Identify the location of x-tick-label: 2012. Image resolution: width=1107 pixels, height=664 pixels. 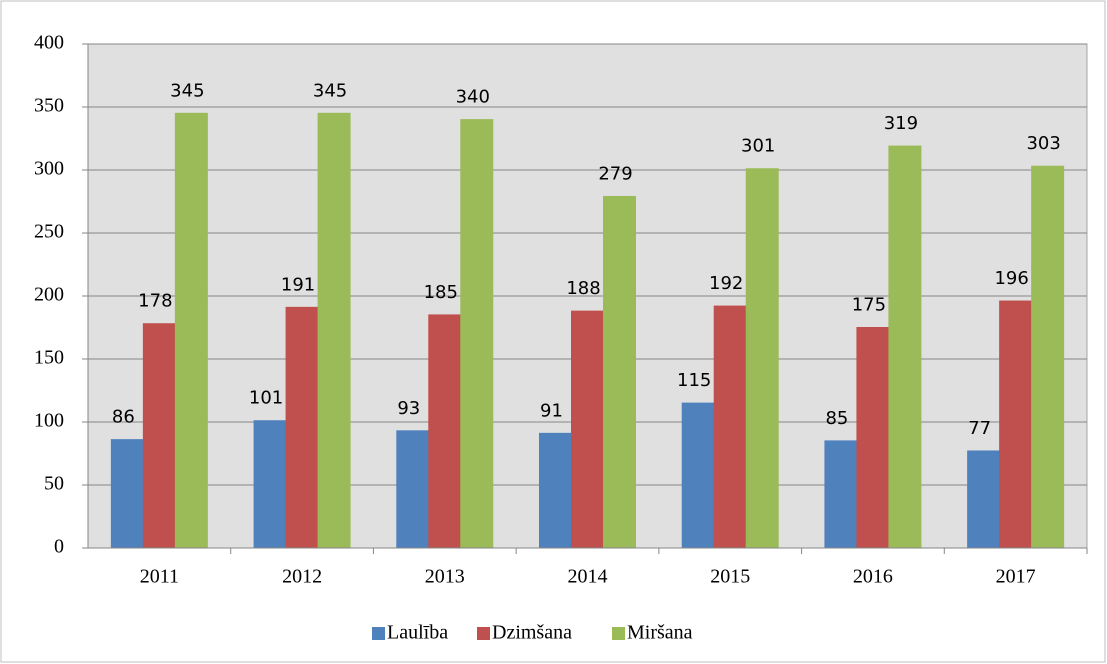
(302, 577).